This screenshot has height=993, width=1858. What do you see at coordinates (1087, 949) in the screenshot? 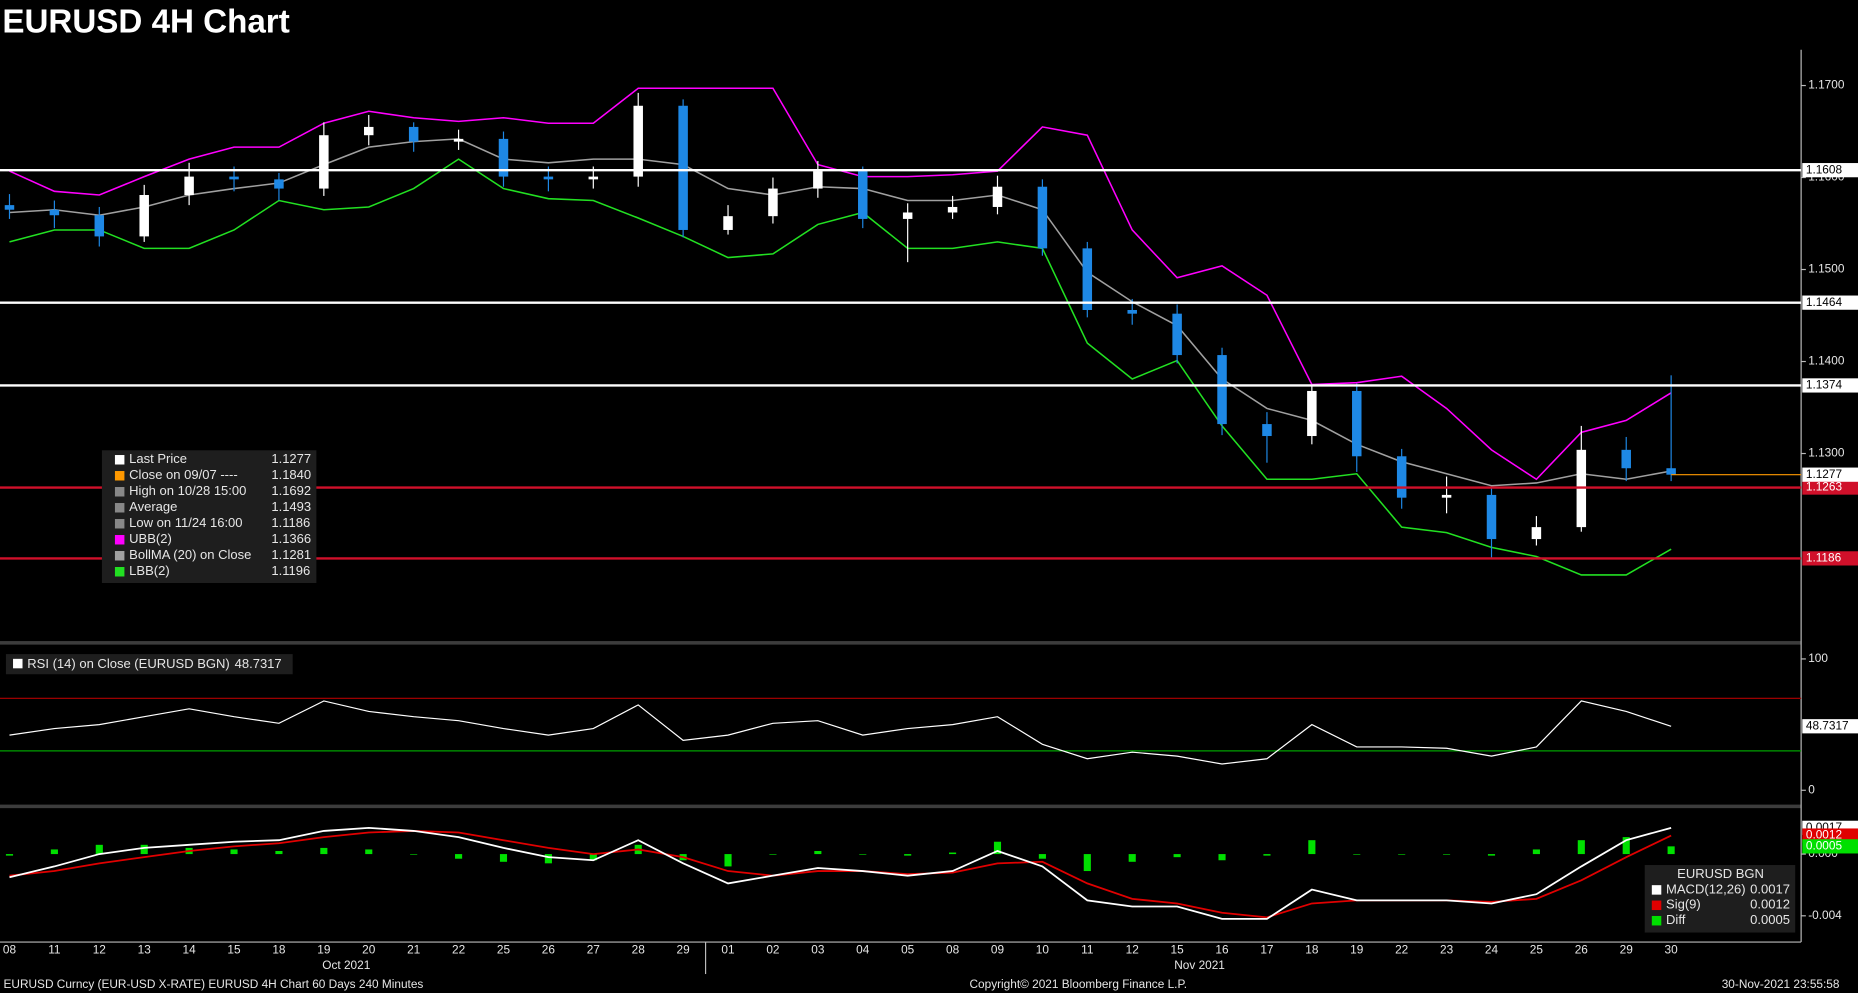
I see `x-tick-label: 11` at bounding box center [1087, 949].